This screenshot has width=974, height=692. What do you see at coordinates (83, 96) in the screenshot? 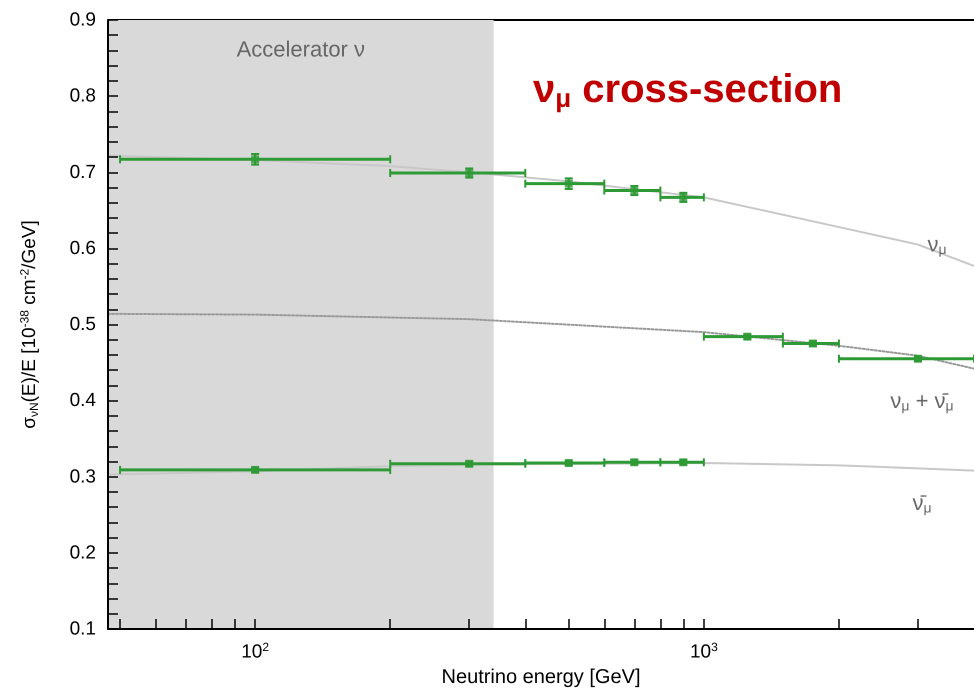
I see `y-tick-label: 0.8` at bounding box center [83, 96].